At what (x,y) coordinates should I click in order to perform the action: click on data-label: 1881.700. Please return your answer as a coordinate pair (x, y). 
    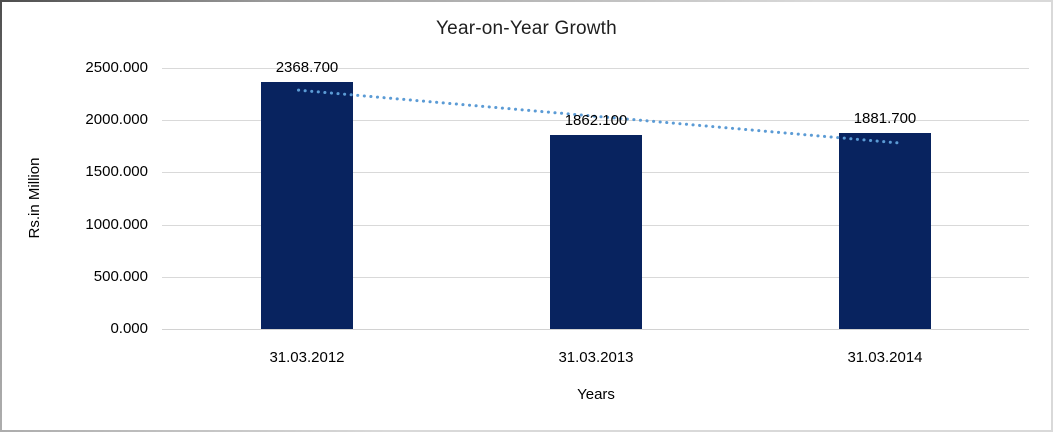
    Looking at the image, I should click on (885, 118).